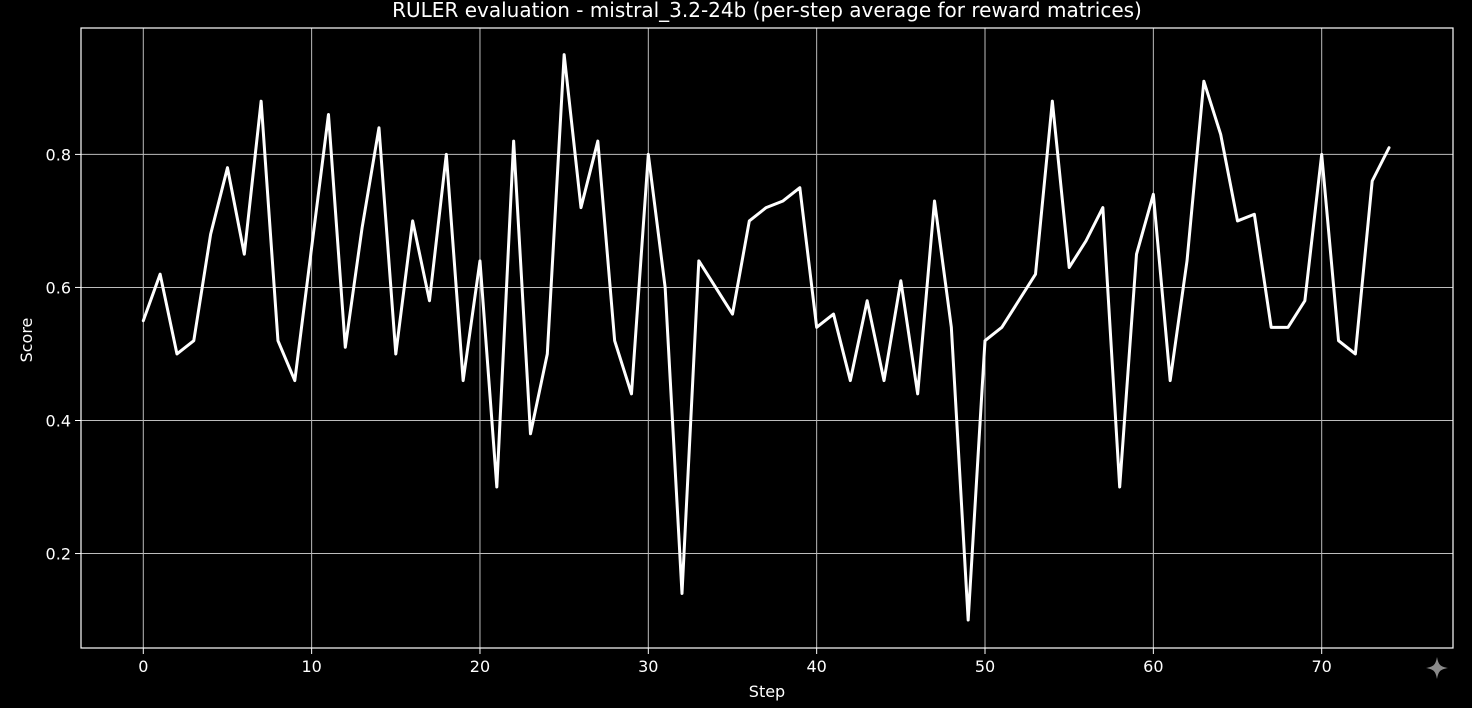  What do you see at coordinates (58, 554) in the screenshot?
I see `y-tick-label: 0.2` at bounding box center [58, 554].